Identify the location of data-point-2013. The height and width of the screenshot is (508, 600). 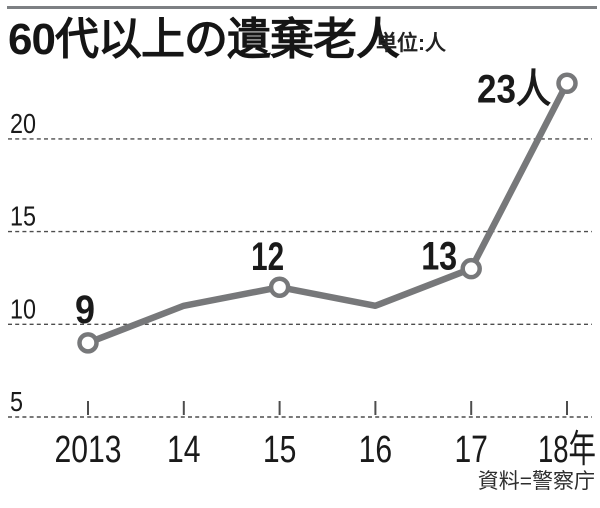
(88, 343).